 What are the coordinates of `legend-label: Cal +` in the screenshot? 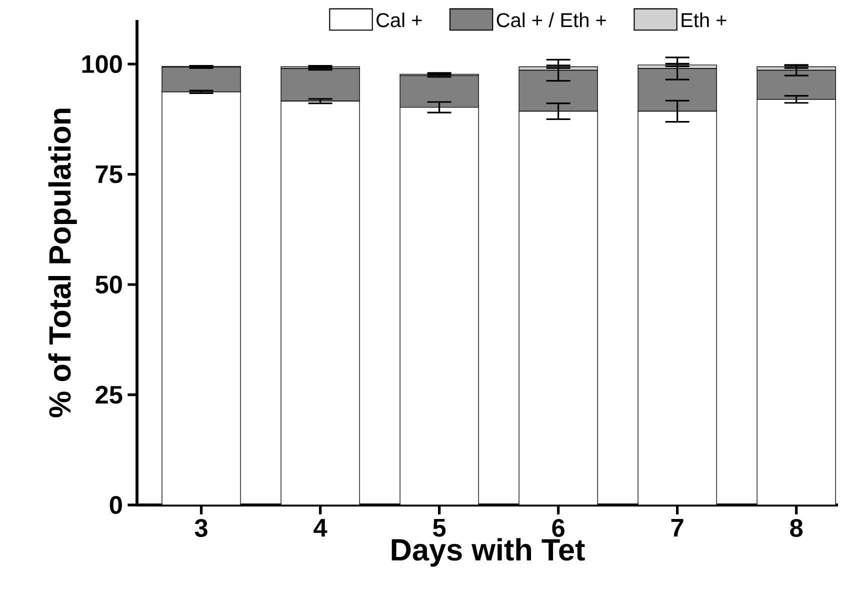 It's located at (399, 20).